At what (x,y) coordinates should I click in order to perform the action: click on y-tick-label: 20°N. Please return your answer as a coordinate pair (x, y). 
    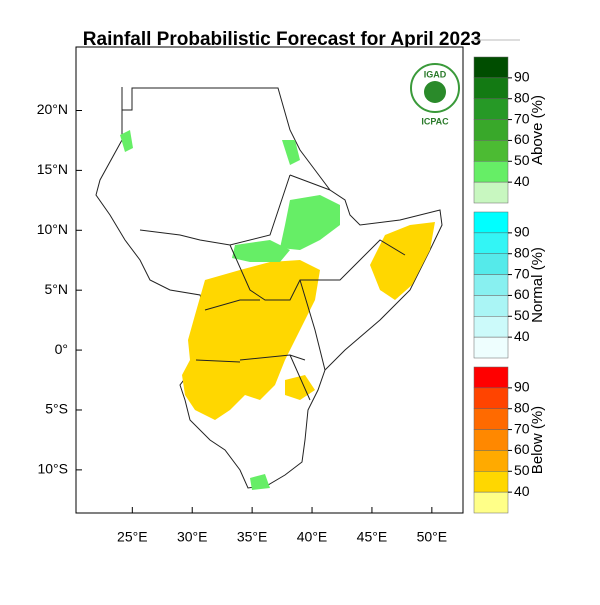
    Looking at the image, I should click on (52, 109).